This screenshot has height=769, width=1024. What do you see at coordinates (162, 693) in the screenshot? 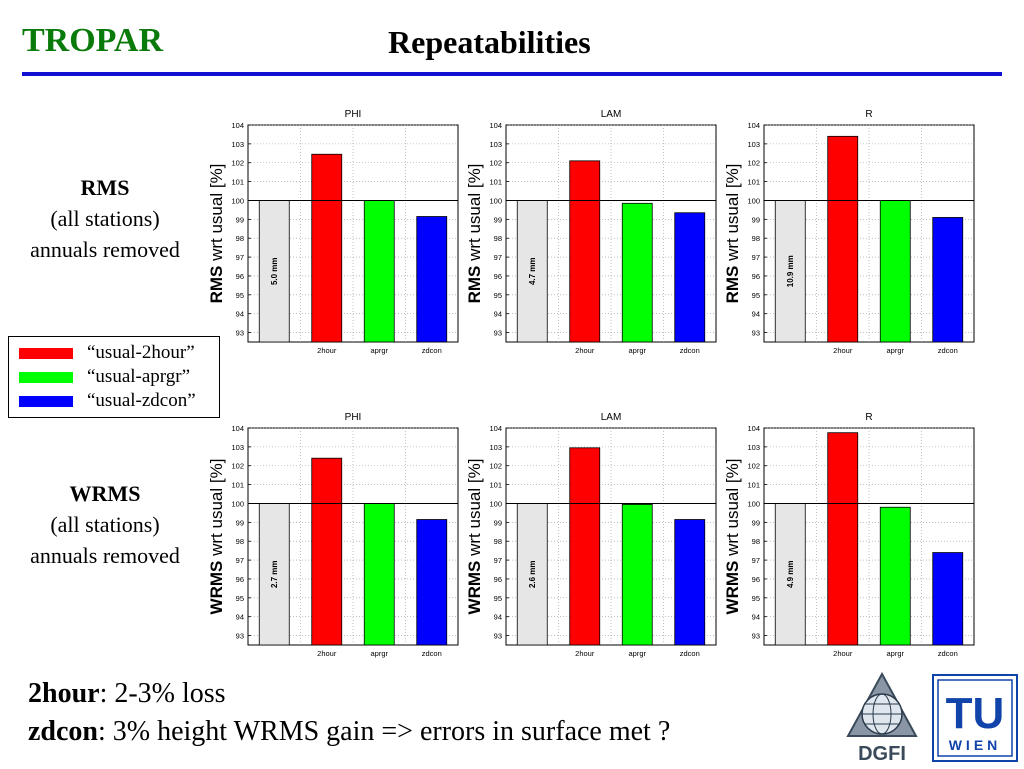
I see `note-text: : 2-3% loss` at bounding box center [162, 693].